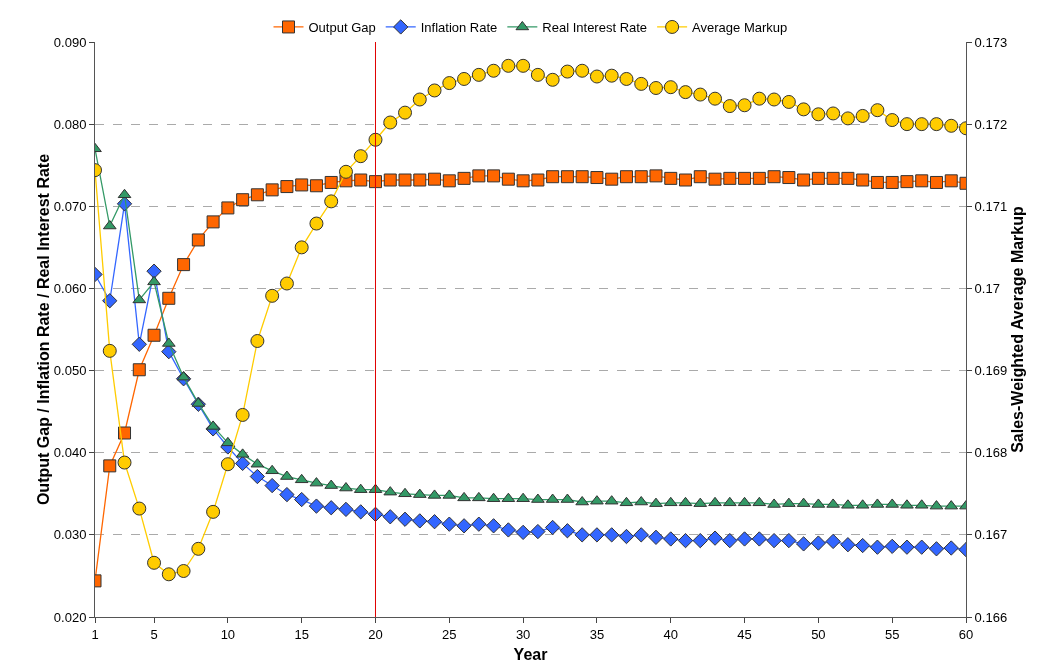 The image size is (1061, 667). I want to click on legend-label: Real Interest Rate, so click(595, 28).